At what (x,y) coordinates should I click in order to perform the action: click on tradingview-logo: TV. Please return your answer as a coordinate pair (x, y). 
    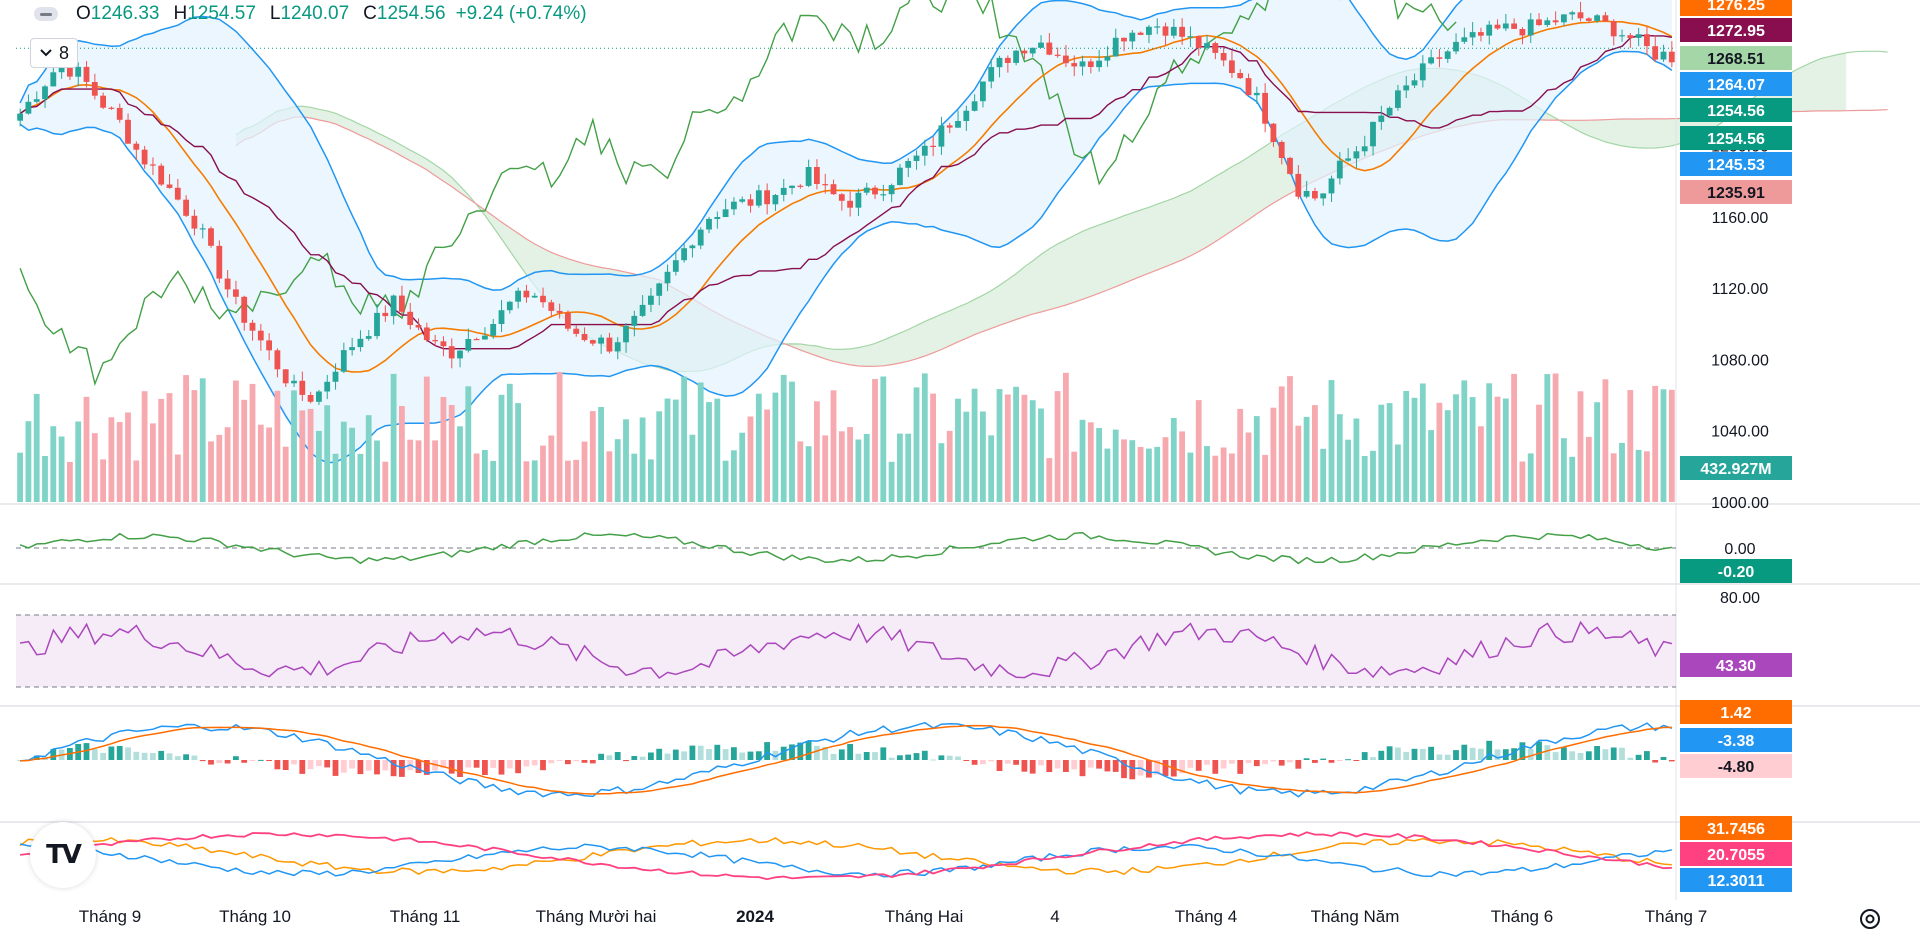
    Looking at the image, I should click on (63, 855).